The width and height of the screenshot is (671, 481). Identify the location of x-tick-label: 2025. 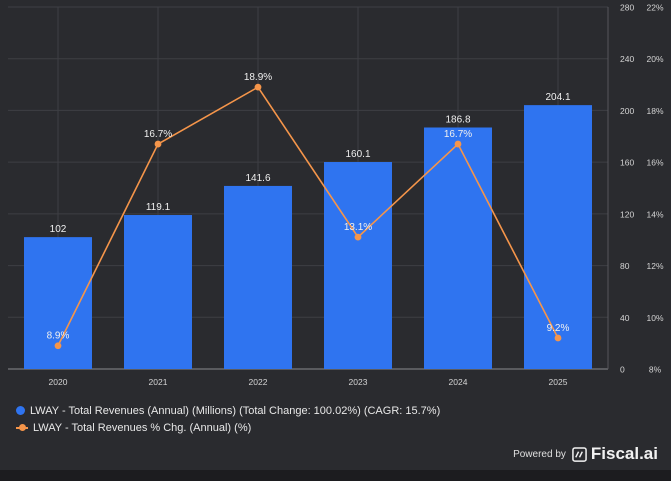
(558, 382).